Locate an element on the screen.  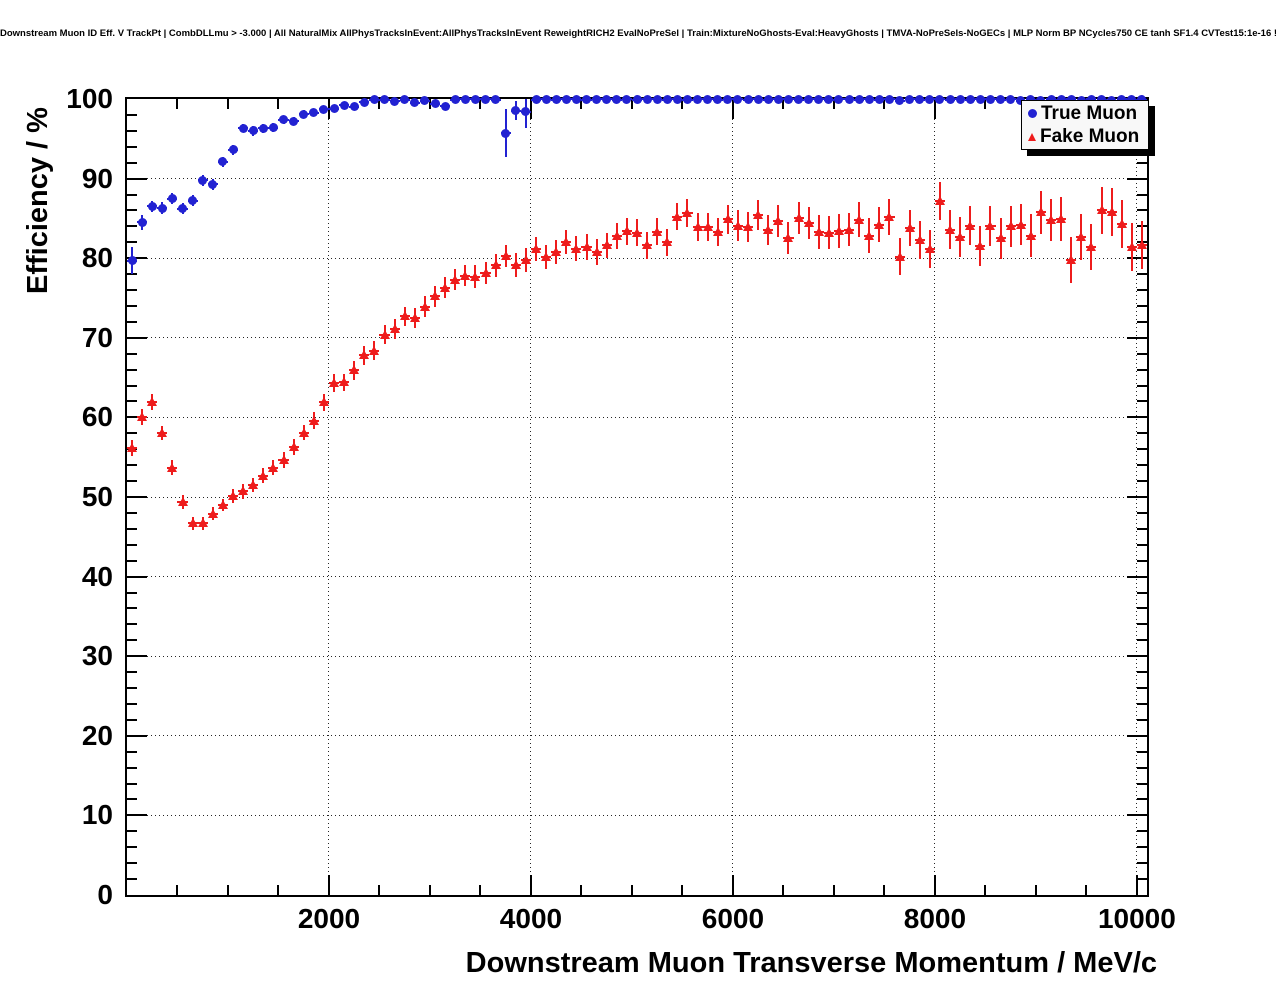
legend-label-true-muon: True Muon is located at coordinates (1089, 113).